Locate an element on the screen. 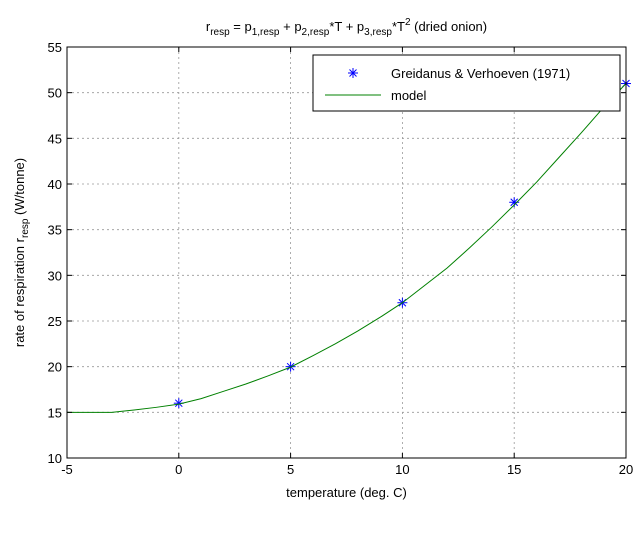 The image size is (634, 535). y-tick-label: 20 is located at coordinates (55, 367).